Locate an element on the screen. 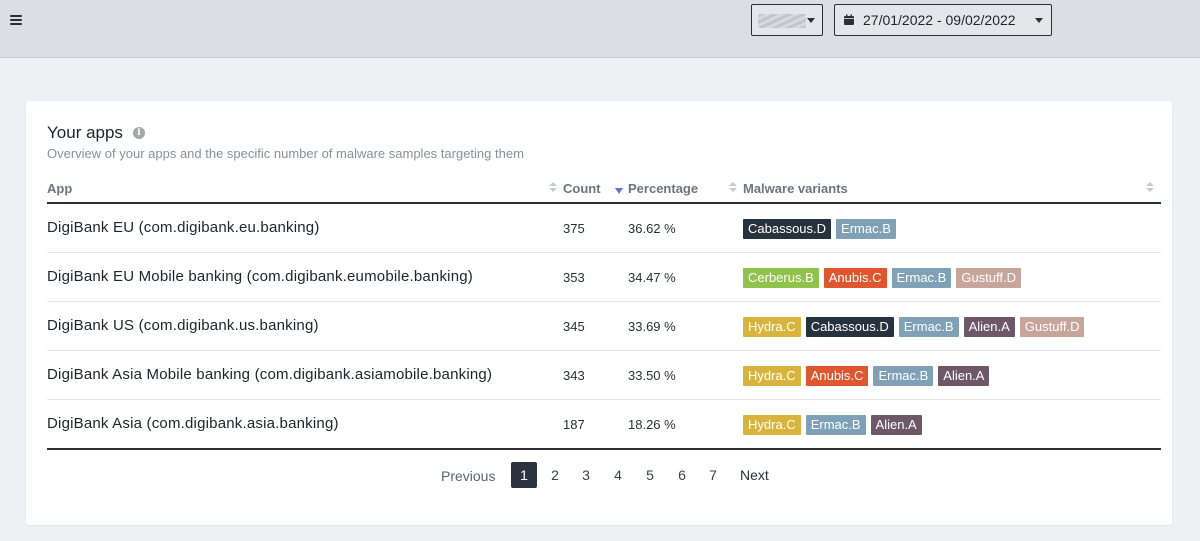 Image resolution: width=1200 pixels, height=541 pixels. sort-descending-icon is located at coordinates (619, 191).